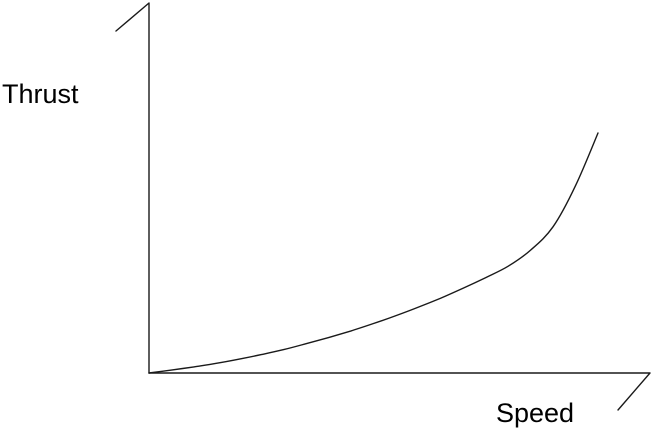 Image resolution: width=653 pixels, height=431 pixels. I want to click on x-axis-label: Speed, so click(535, 413).